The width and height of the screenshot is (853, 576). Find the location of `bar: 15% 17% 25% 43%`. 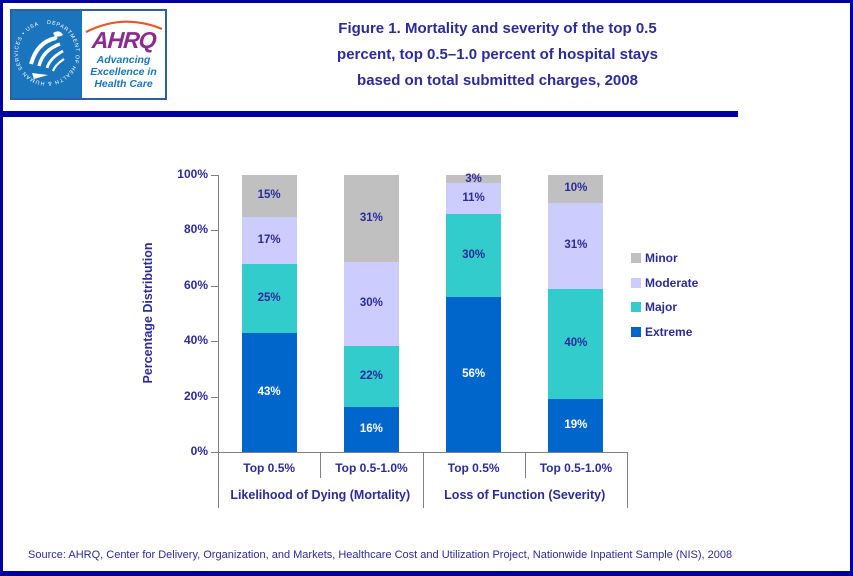

bar: 15% 17% 25% 43% is located at coordinates (269, 313).